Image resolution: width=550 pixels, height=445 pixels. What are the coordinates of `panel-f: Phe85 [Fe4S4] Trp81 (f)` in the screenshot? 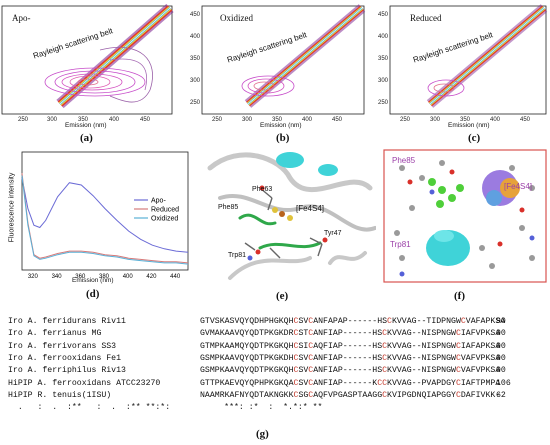 It's located at (466, 227).